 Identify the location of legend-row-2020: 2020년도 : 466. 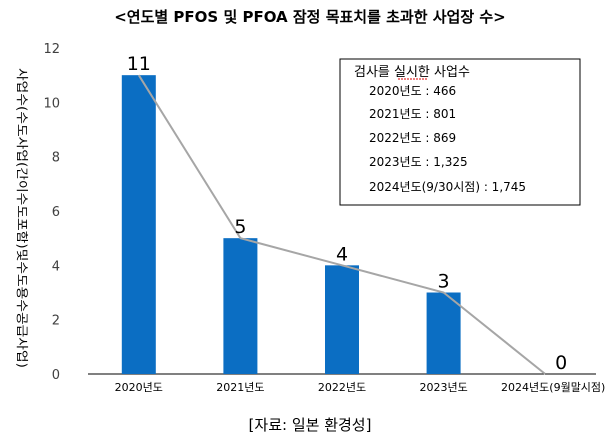
(412, 91).